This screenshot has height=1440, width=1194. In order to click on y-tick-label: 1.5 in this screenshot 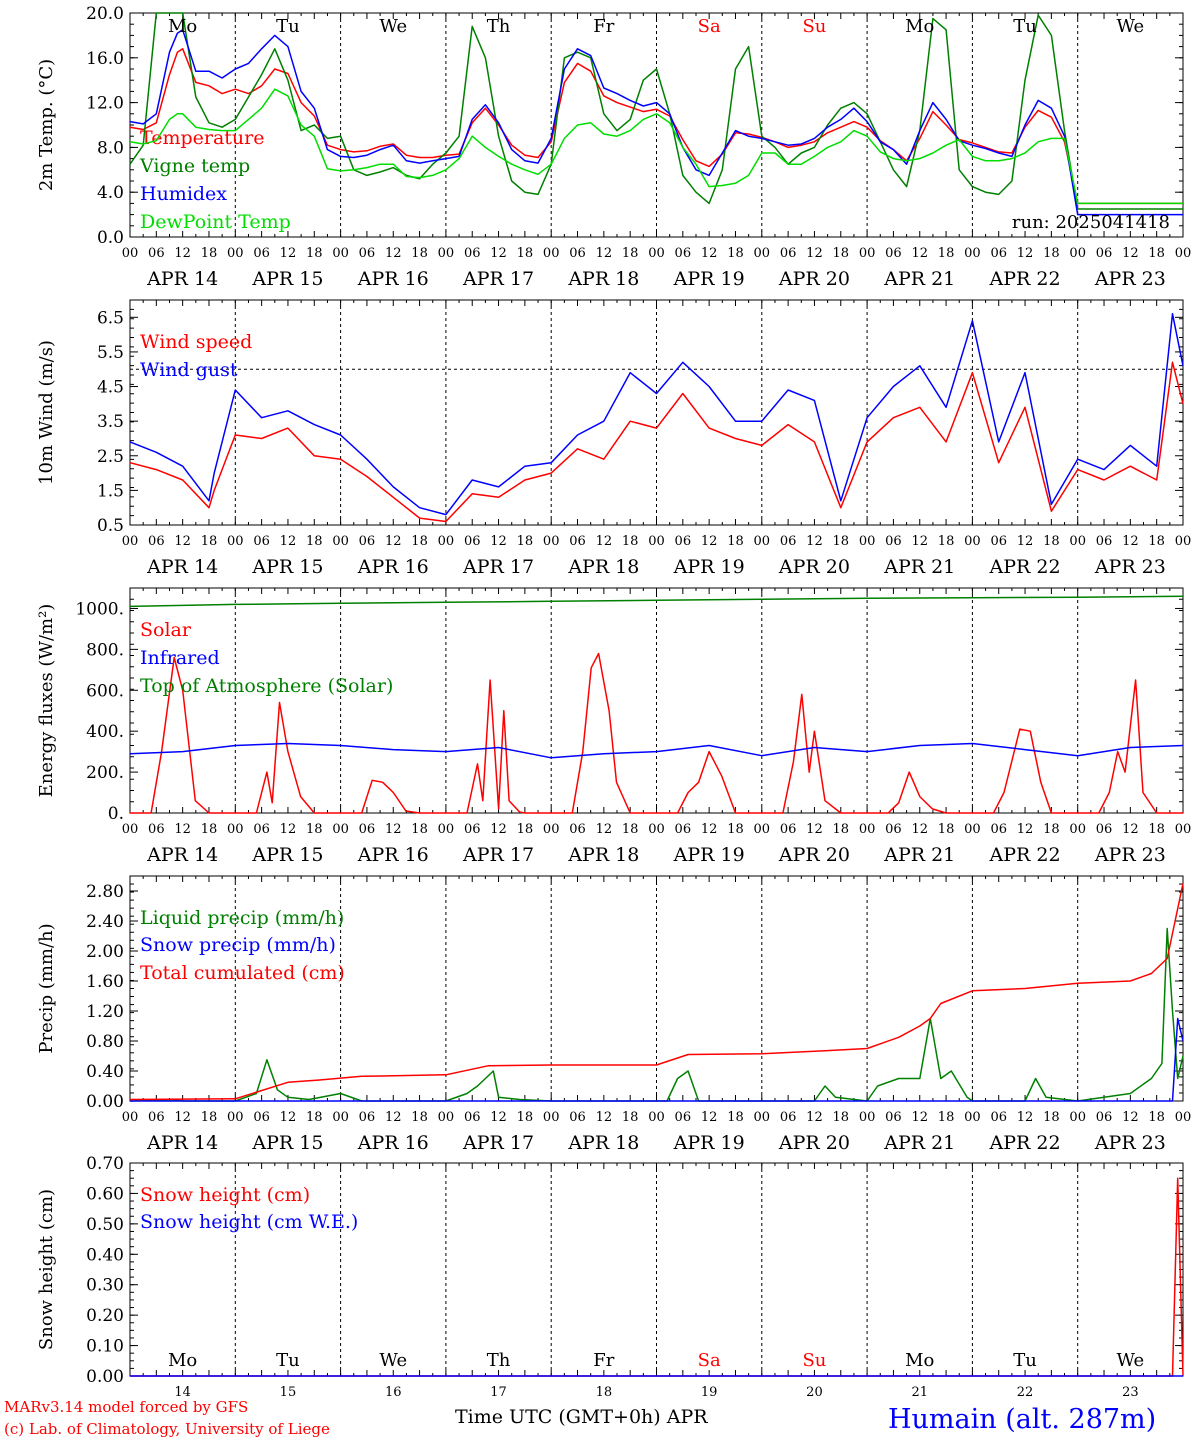, I will do `click(110, 491)`.